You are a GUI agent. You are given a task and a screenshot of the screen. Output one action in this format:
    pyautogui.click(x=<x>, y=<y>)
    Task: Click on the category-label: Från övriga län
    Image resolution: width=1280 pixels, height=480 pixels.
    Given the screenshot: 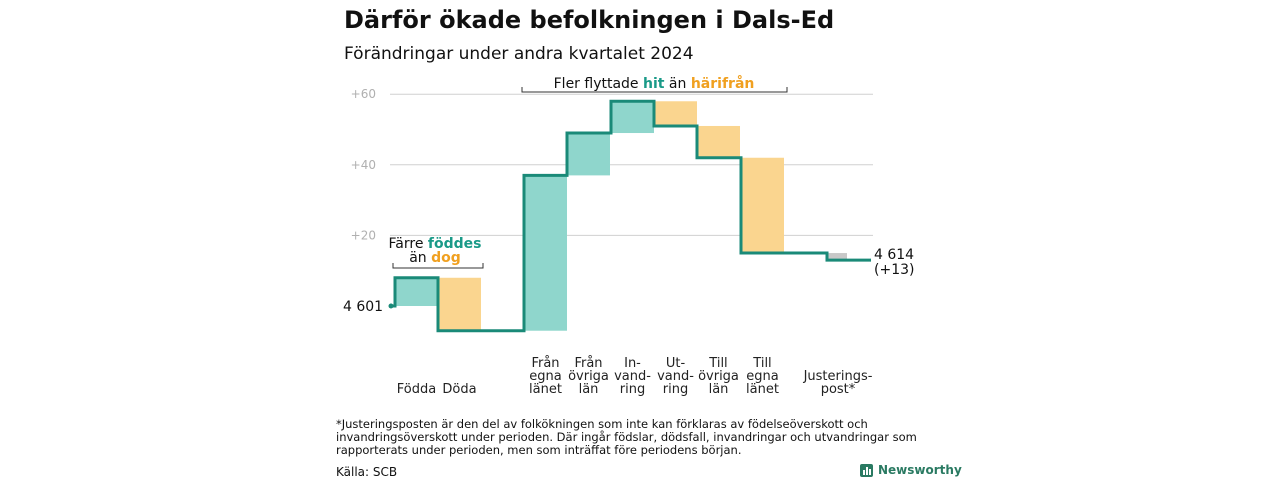 What is the action you would take?
    pyautogui.click(x=588, y=376)
    